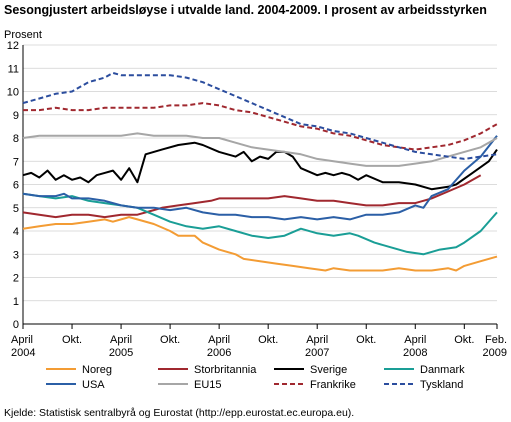 Image resolution: width=511 pixels, height=422 pixels. Describe the element at coordinates (16, 209) in the screenshot. I see `y-tick-label: 5` at that location.